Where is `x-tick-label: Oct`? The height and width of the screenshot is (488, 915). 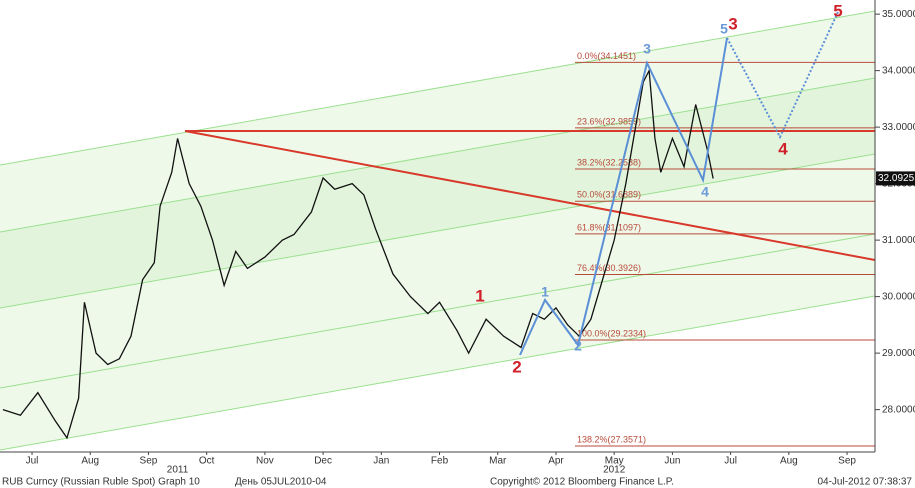
x-tick-label: Oct is located at coordinates (207, 461).